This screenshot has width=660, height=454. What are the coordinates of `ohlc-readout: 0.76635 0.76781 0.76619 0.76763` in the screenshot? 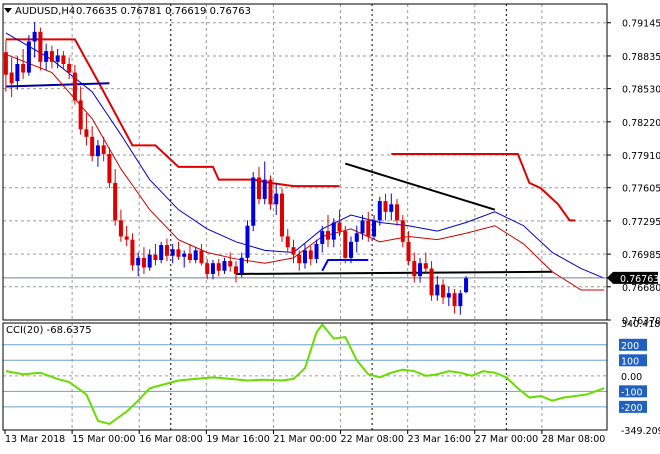 It's located at (163, 11).